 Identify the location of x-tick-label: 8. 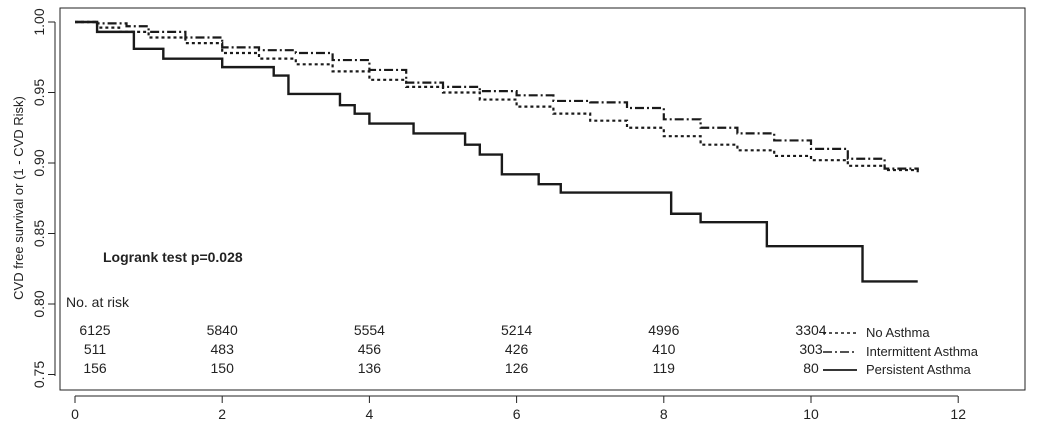
(664, 414).